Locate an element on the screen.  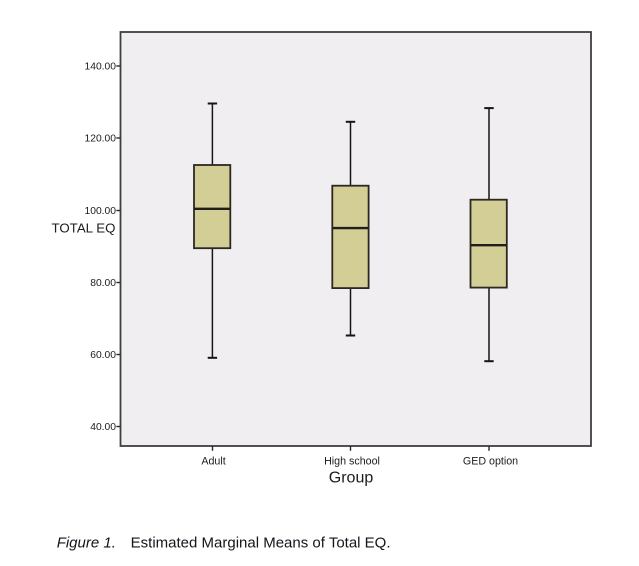
svg-text: 140.00 is located at coordinates (101, 67).